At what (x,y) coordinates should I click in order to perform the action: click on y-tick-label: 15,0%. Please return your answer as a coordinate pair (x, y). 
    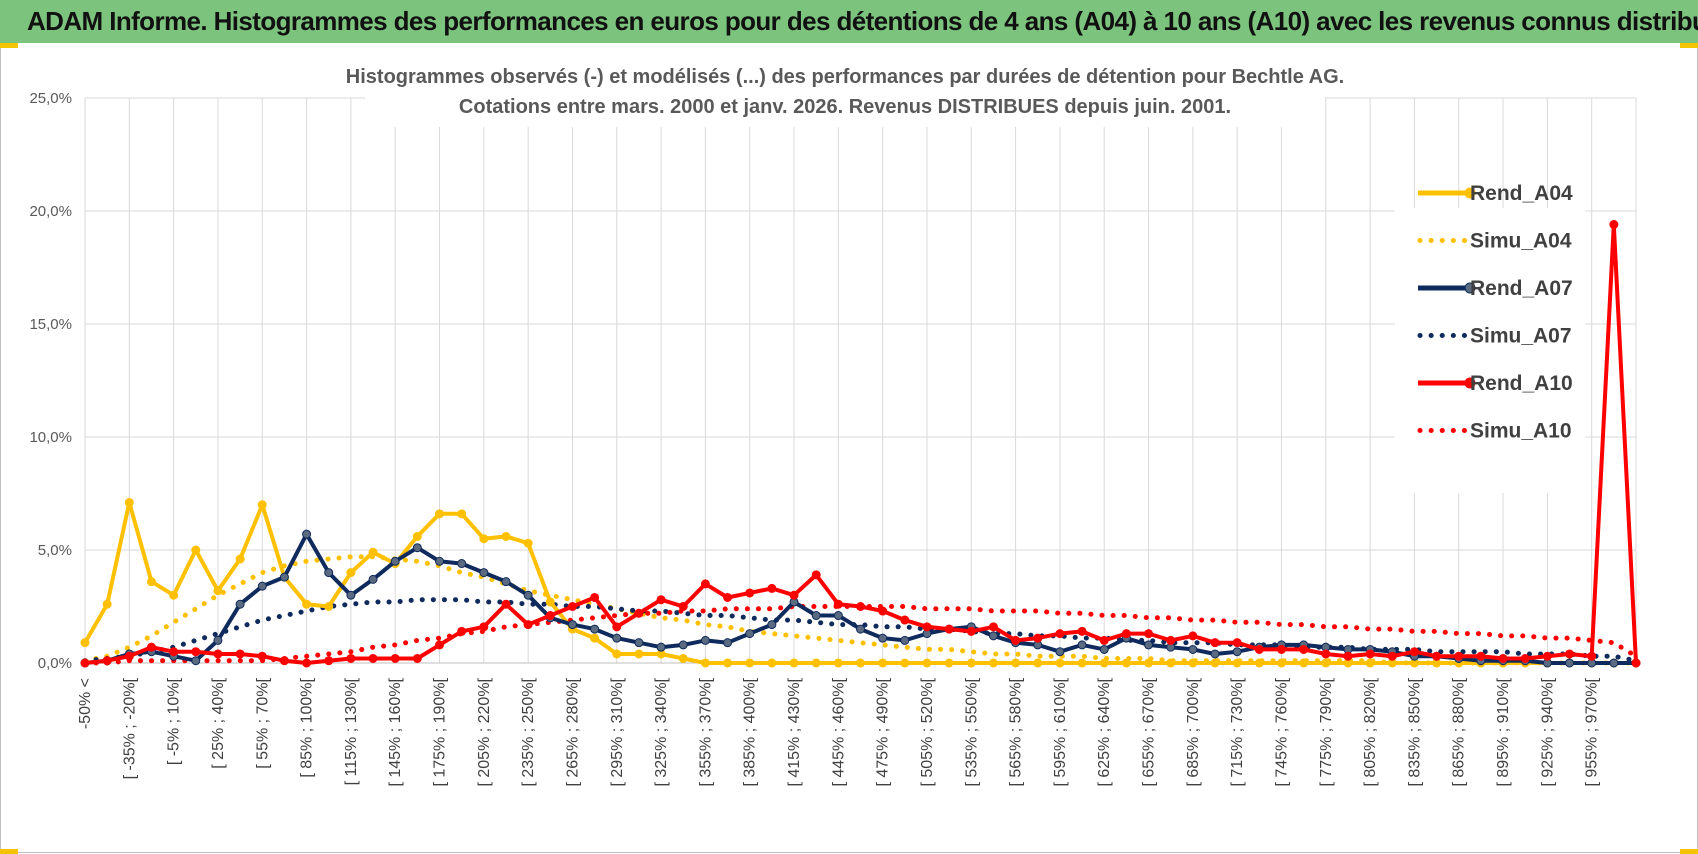
    Looking at the image, I should click on (50, 324).